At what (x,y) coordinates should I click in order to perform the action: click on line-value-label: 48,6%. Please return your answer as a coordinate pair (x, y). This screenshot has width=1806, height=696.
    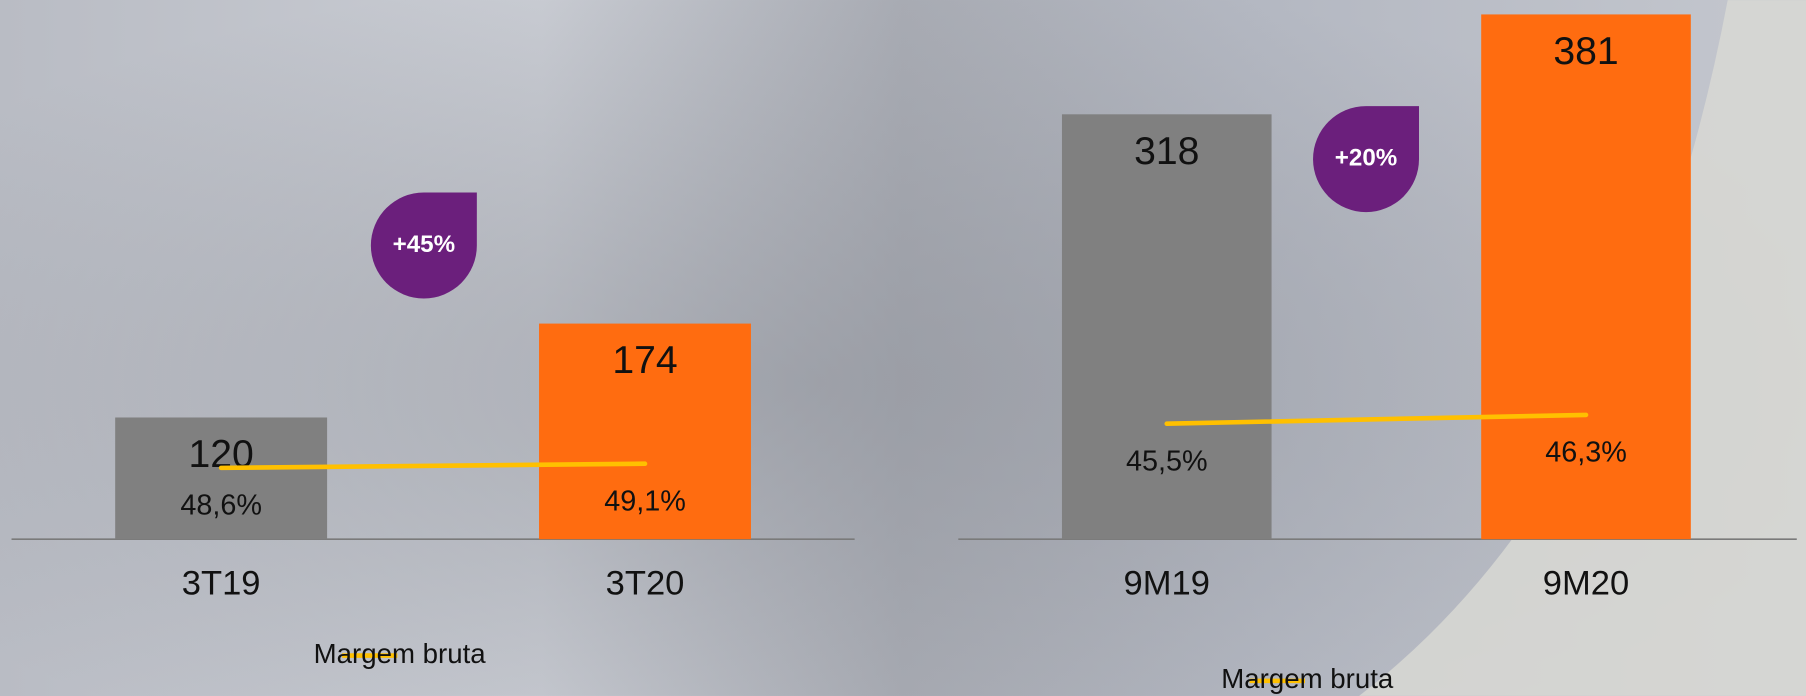
    Looking at the image, I should click on (221, 506).